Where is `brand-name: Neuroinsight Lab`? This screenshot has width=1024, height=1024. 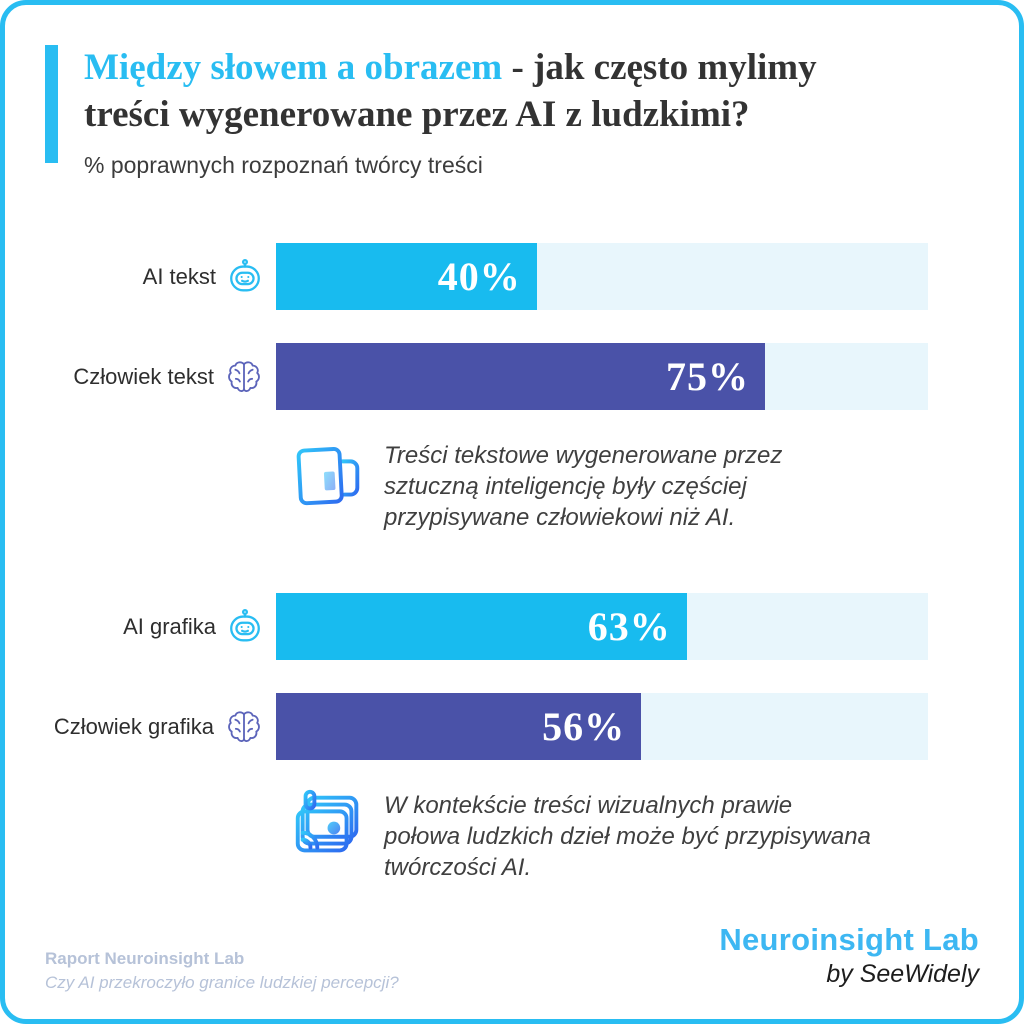
brand-name: Neuroinsight Lab is located at coordinates (849, 939).